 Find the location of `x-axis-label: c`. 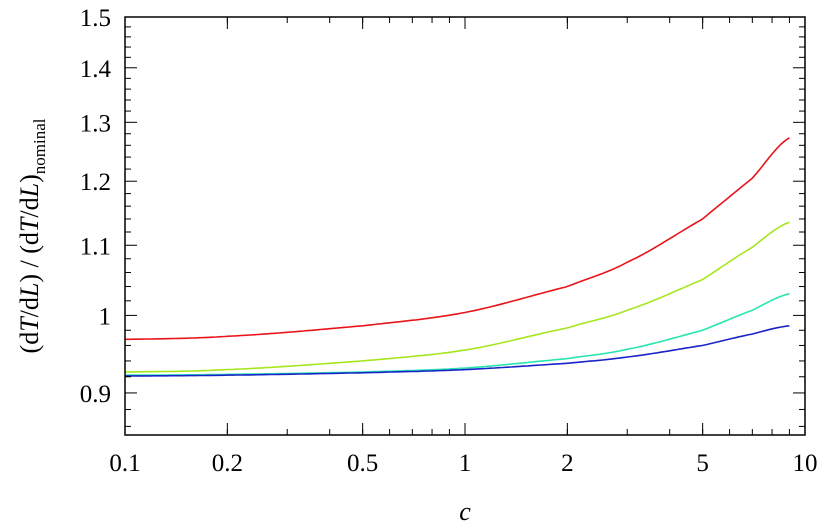

x-axis-label: c is located at coordinates (465, 511).